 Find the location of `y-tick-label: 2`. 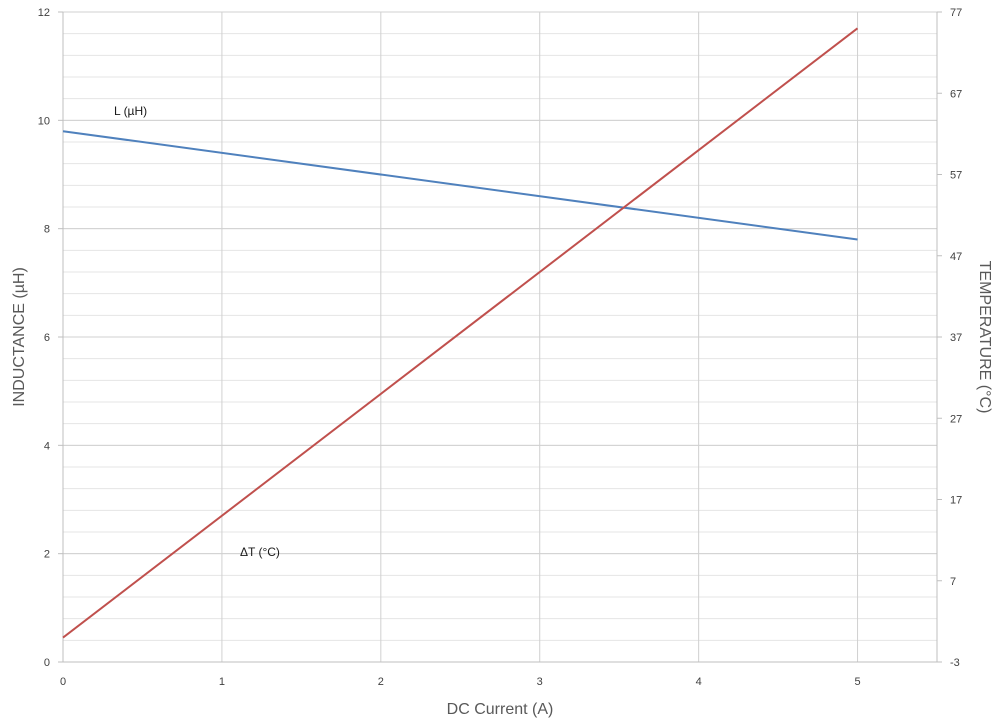

y-tick-label: 2 is located at coordinates (47, 555).